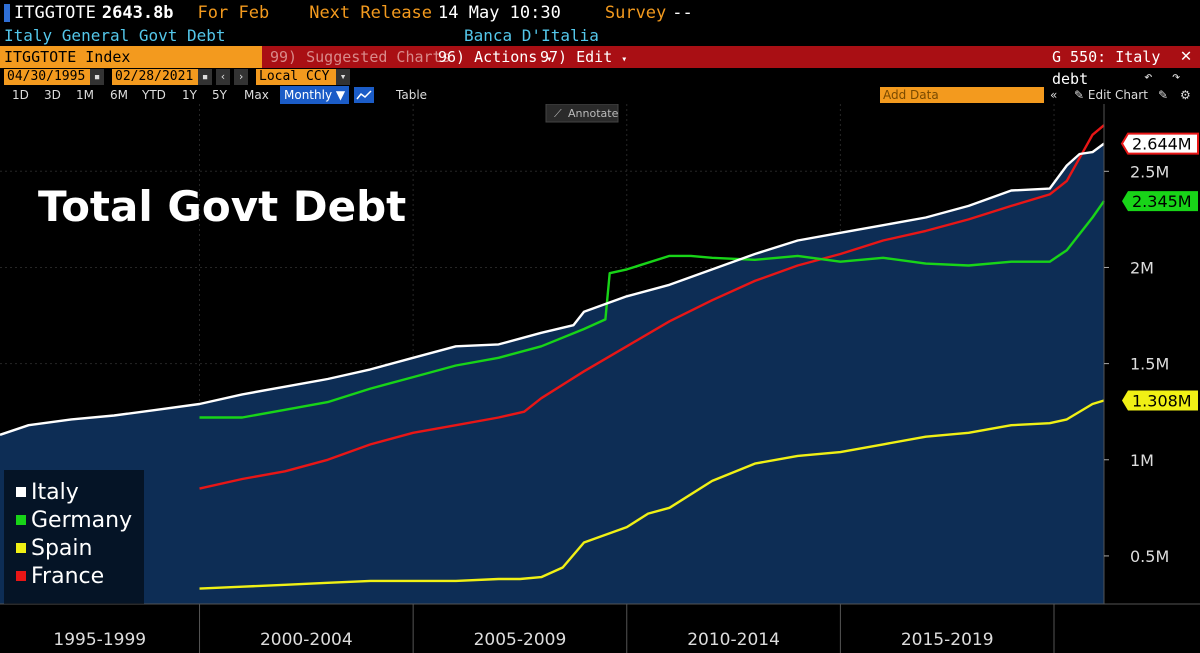  I want to click on y-axis: 0.5M 1M 1.5M 2M 2.5M 2.644M 2.345M 1.308M, so click(1151, 354).